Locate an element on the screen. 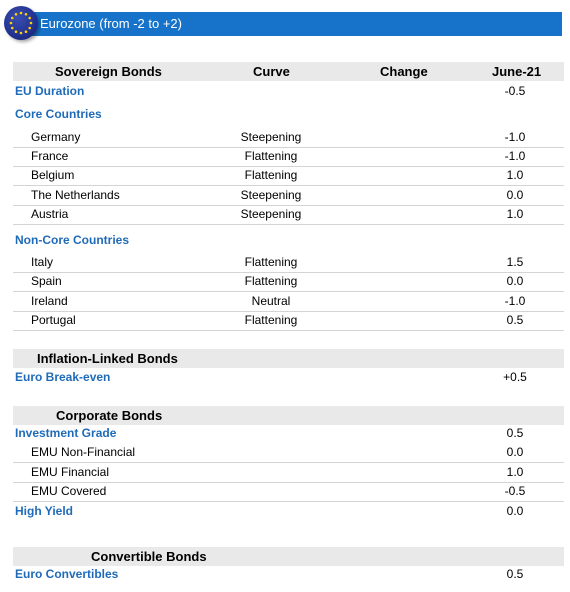  convertible-header: Convertible Bonds is located at coordinates (288, 556).